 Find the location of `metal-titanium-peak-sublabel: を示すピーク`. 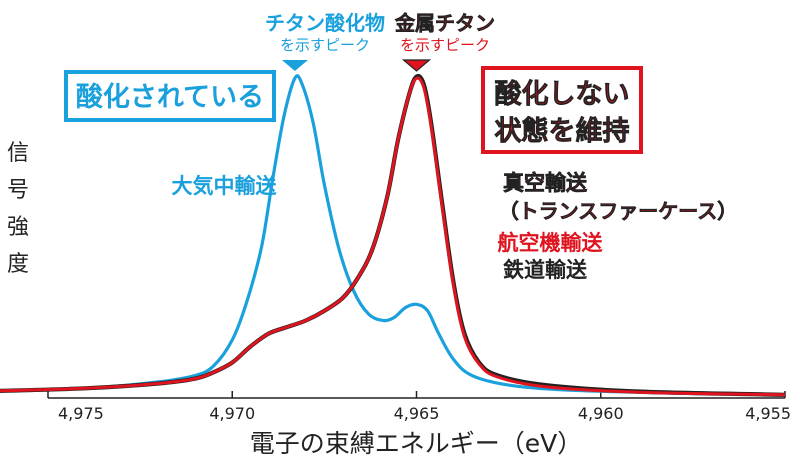

metal-titanium-peak-sublabel: を示すピーク is located at coordinates (445, 45).